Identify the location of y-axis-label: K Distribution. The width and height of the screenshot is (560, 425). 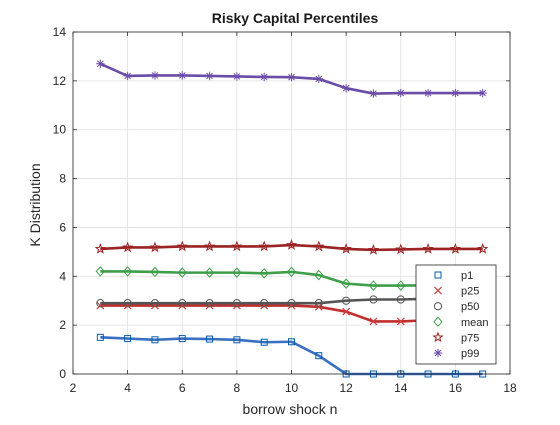
(35, 204).